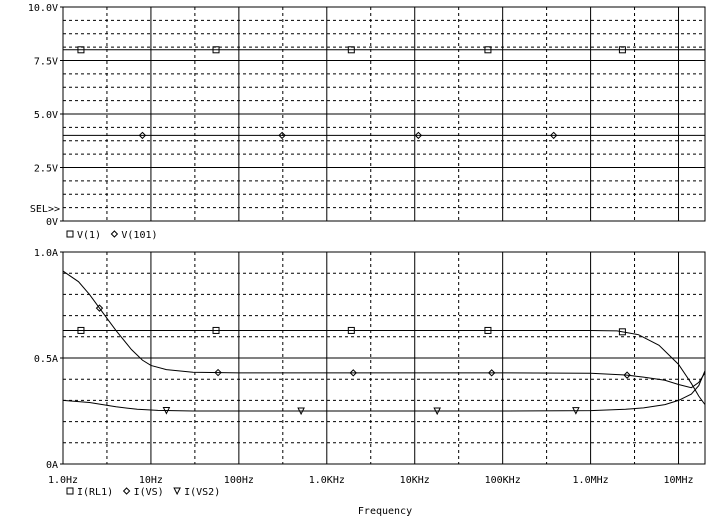 The width and height of the screenshot is (715, 518). I want to click on x-tick-label: 100Hz, so click(239, 480).